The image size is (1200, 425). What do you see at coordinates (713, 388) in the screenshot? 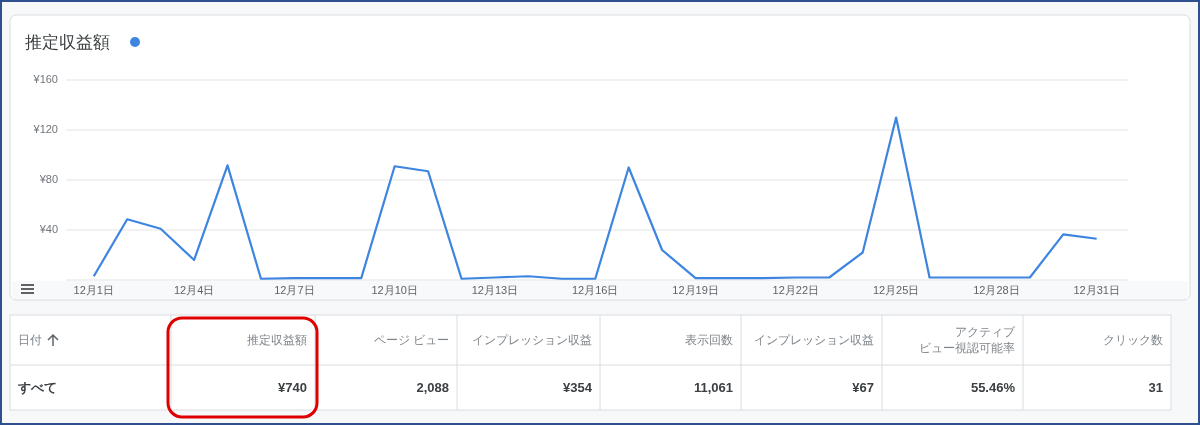
I see `text: 11,061` at bounding box center [713, 388].